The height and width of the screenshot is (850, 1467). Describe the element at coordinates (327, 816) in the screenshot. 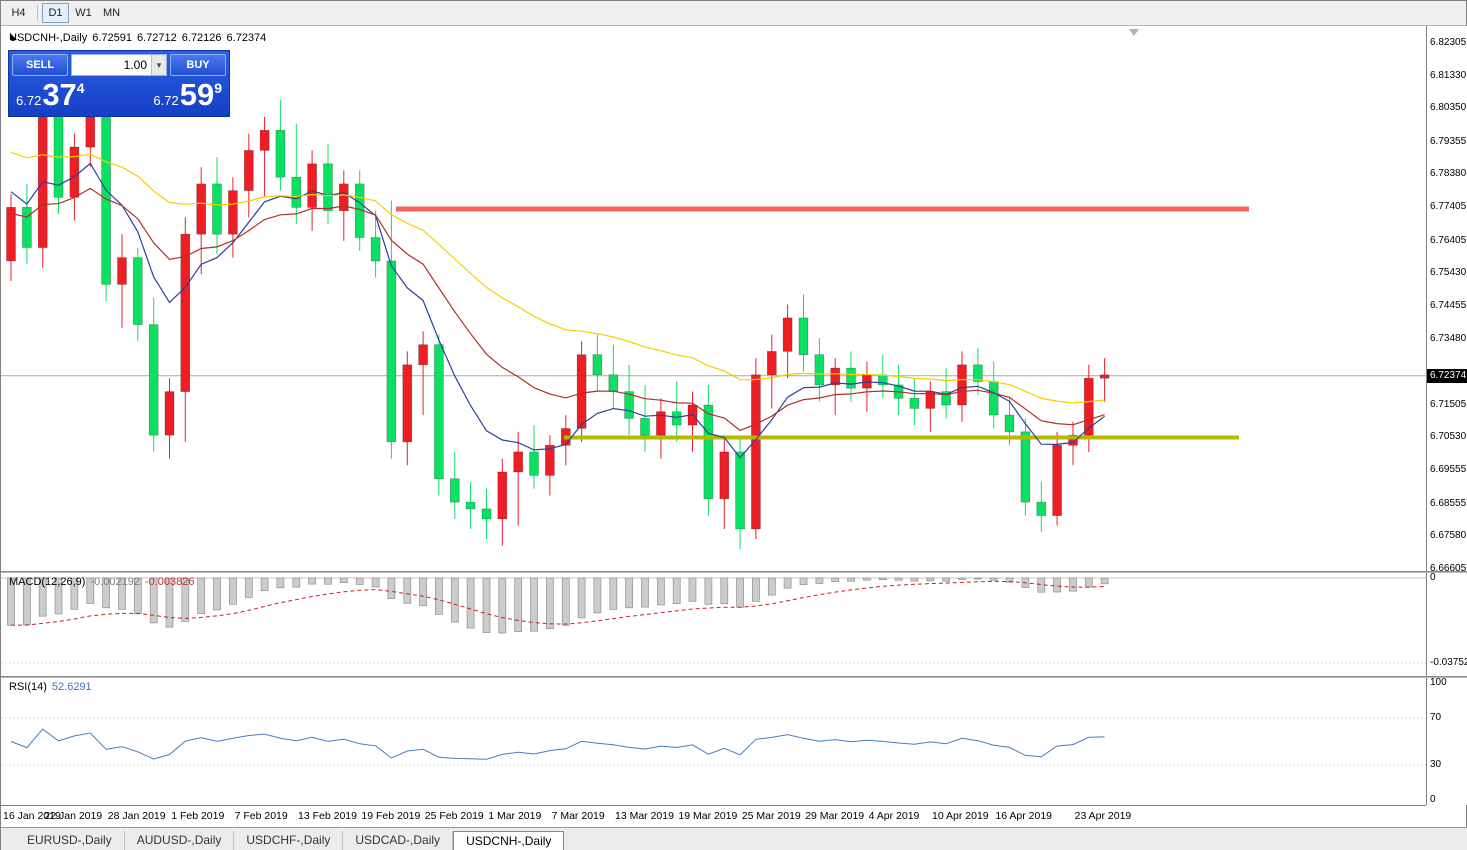

I see `x-axis-label: 13 Feb 2019` at that location.